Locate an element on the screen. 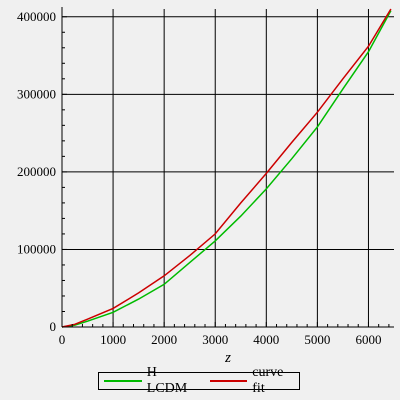 This screenshot has height=400, width=400. x-tick-label: 5000 is located at coordinates (317, 339).